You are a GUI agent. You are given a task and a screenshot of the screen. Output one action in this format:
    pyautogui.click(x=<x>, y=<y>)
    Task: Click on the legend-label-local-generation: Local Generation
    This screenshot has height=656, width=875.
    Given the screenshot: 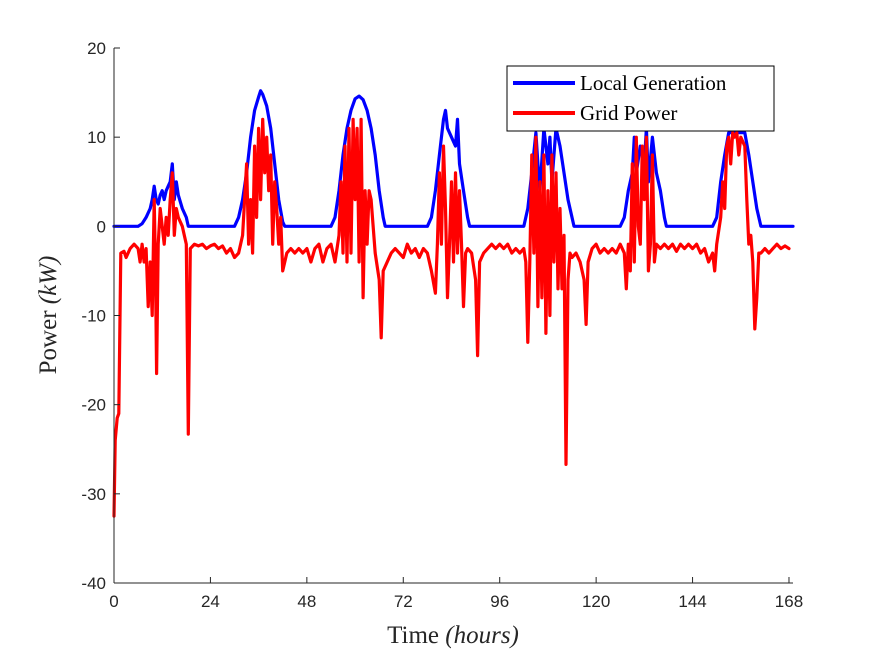 What is the action you would take?
    pyautogui.click(x=653, y=83)
    